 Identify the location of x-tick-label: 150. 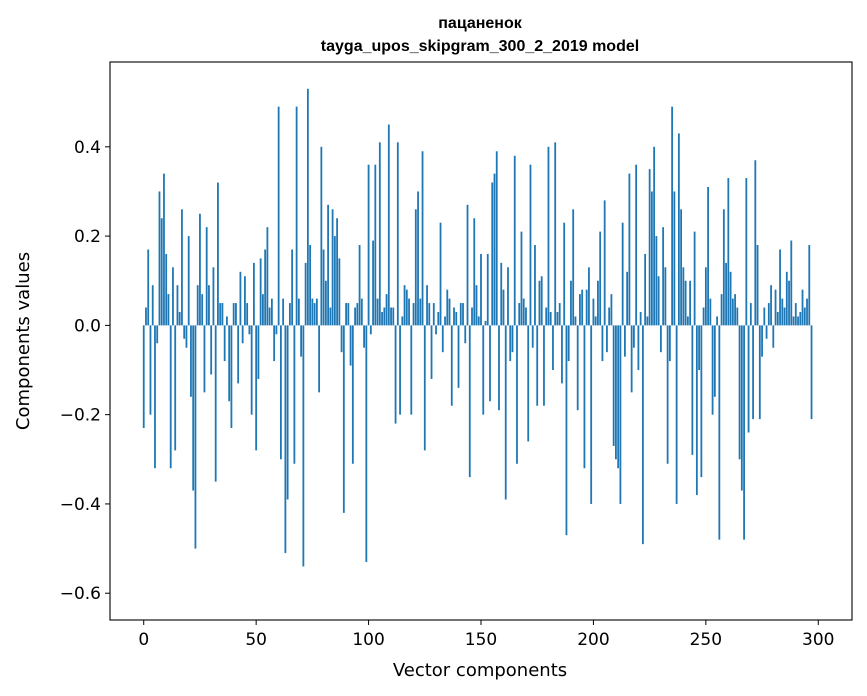
(481, 640).